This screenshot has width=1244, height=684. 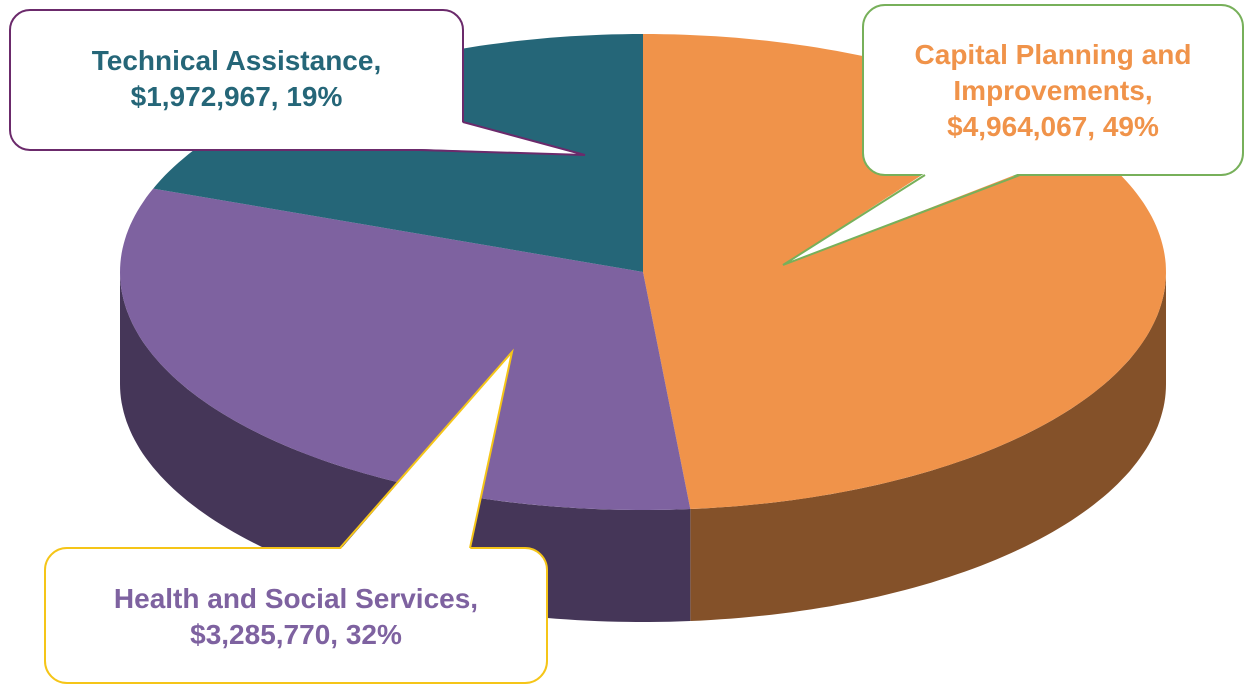 I want to click on callout-tail, so click(x=502, y=138).